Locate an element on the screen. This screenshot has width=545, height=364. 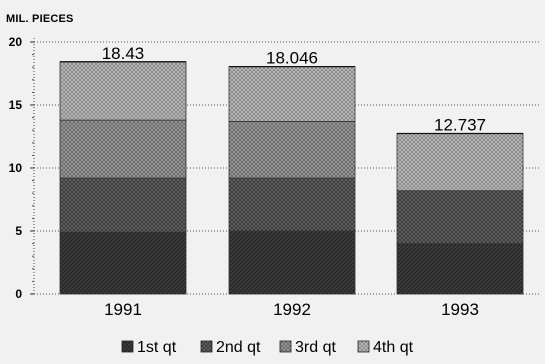
legend-swatch-2nd-qt is located at coordinates (206, 346).